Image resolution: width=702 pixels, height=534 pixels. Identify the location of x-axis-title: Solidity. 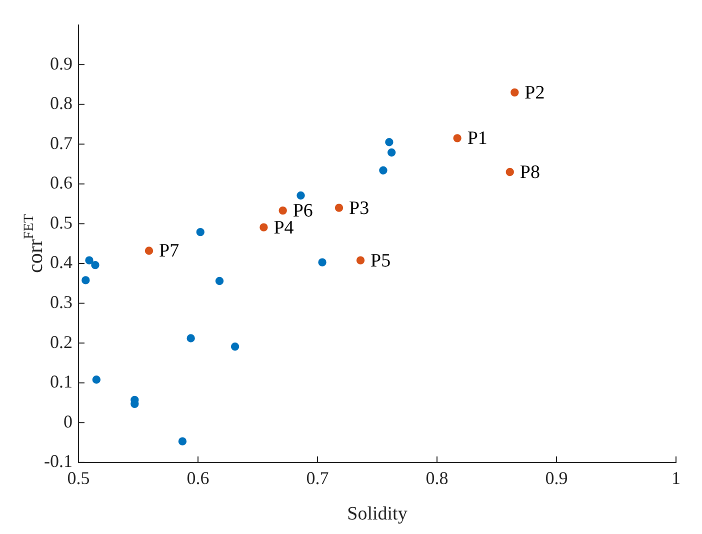
(377, 513).